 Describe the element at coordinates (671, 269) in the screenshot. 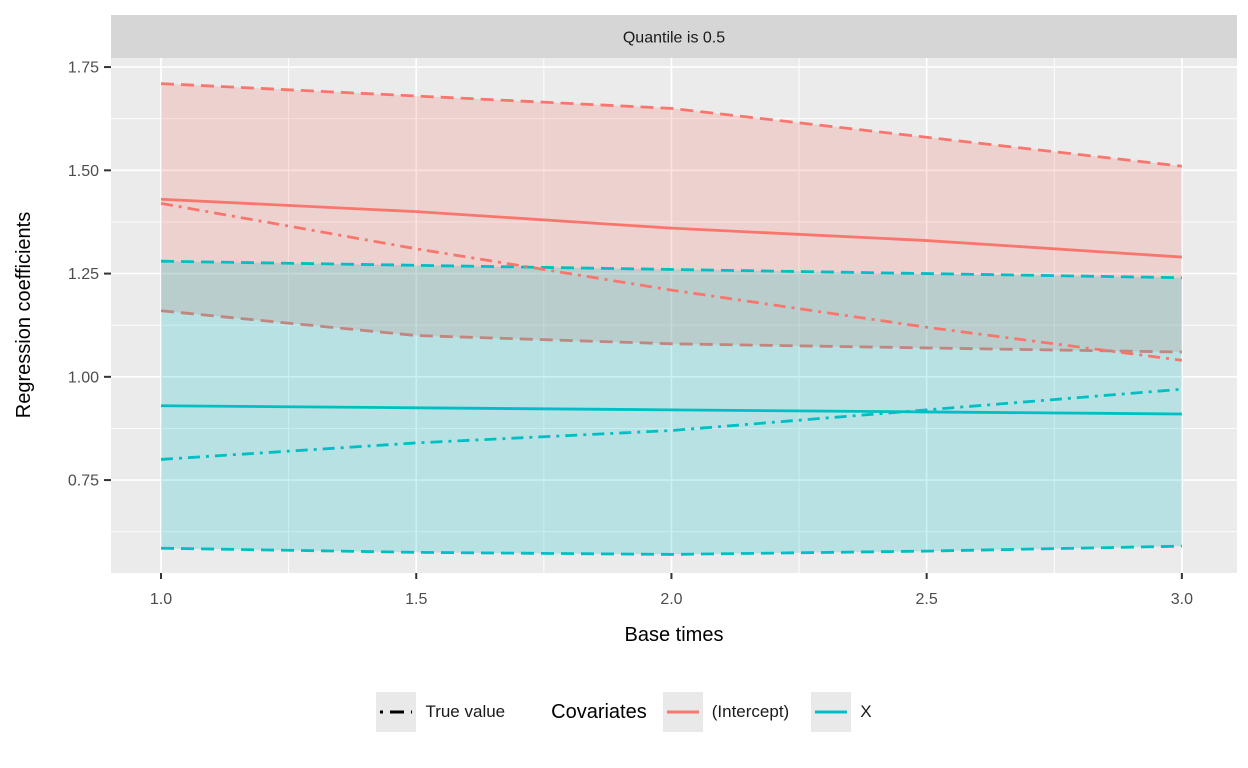

I see `upper-bound-X` at that location.